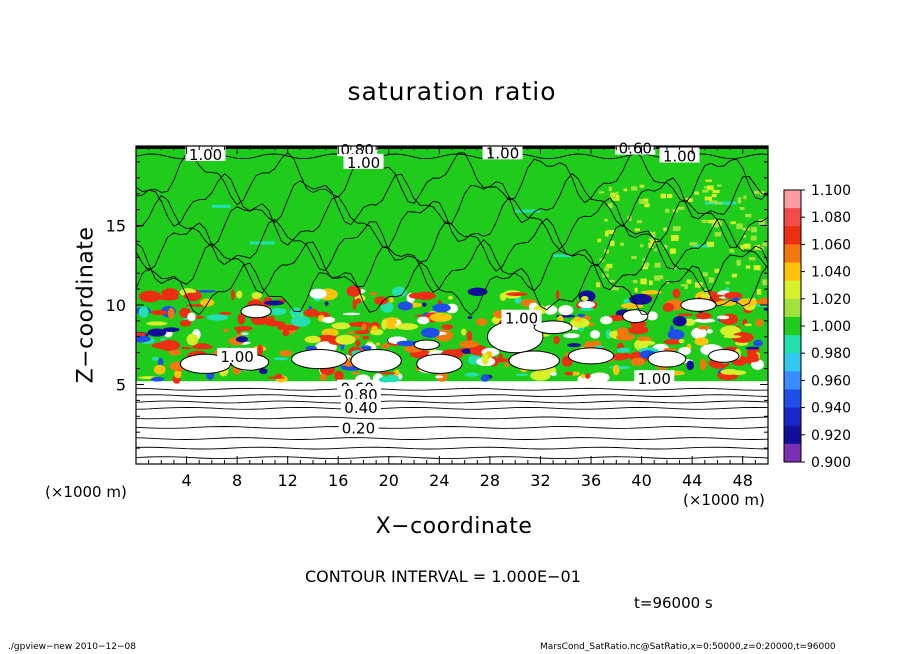 This screenshot has width=904, height=654. Describe the element at coordinates (338, 480) in the screenshot. I see `x-tick-label: 16` at that location.